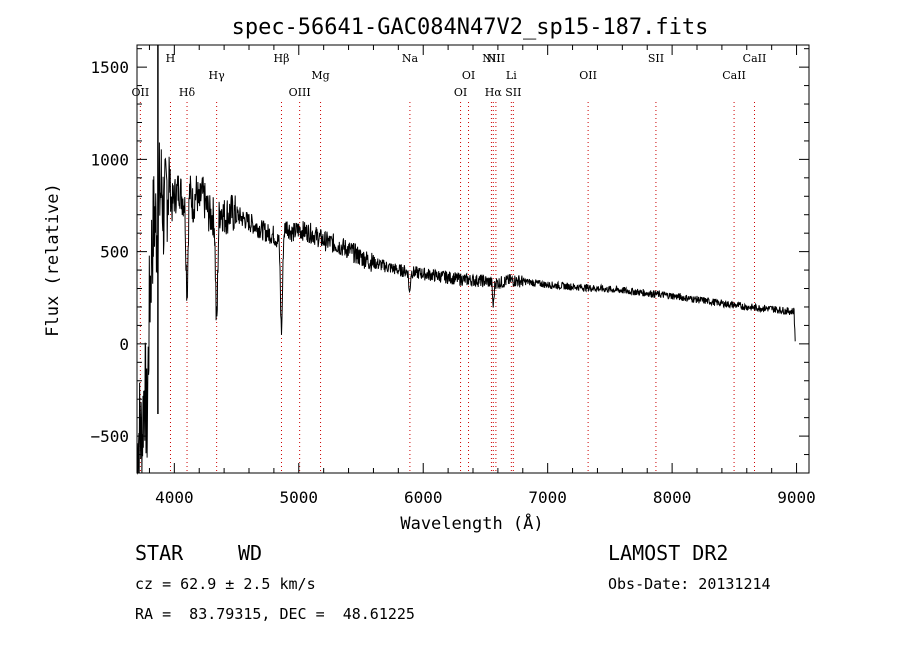 The image size is (900, 650). Describe the element at coordinates (672, 497) in the screenshot. I see `x-tick-label: 8000` at that location.